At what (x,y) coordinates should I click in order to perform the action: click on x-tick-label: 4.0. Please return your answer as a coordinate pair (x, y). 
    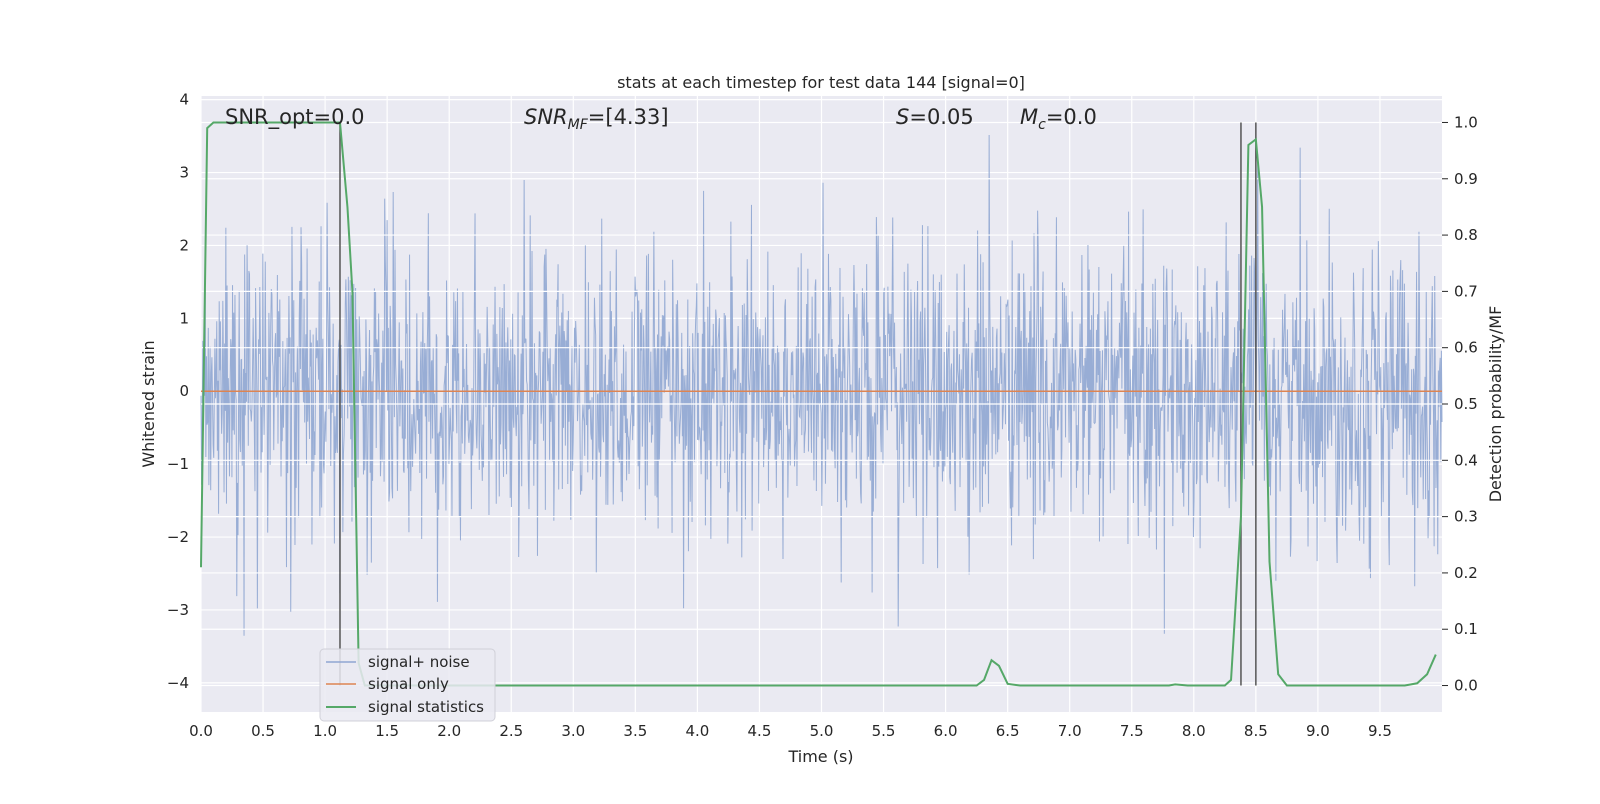
    Looking at the image, I should click on (697, 731).